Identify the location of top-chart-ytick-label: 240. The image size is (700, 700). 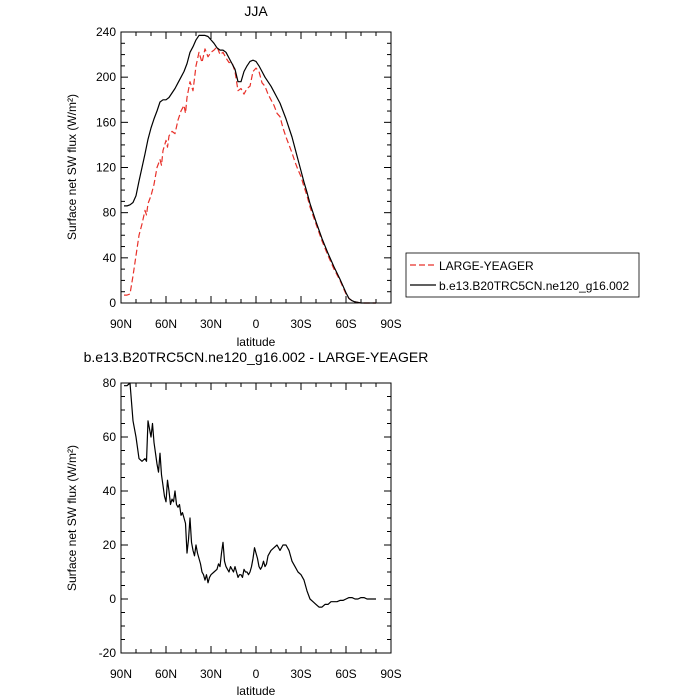
(106, 32).